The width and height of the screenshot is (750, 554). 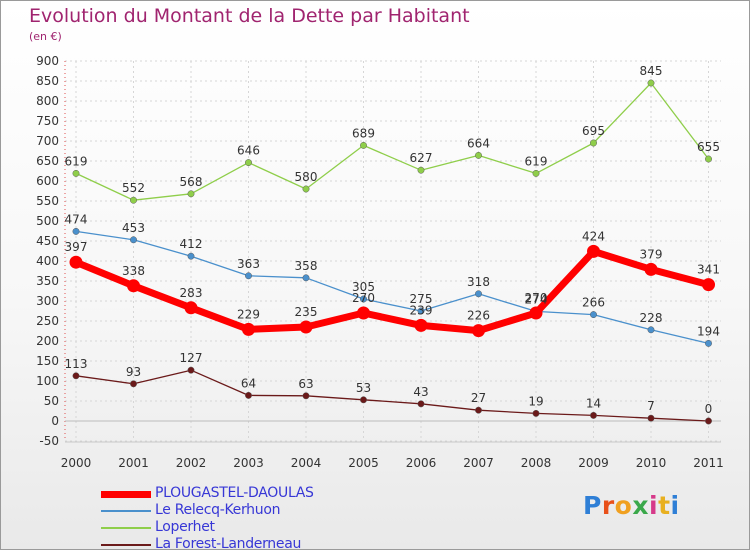 What do you see at coordinates (478, 143) in the screenshot?
I see `data-label: 664` at bounding box center [478, 143].